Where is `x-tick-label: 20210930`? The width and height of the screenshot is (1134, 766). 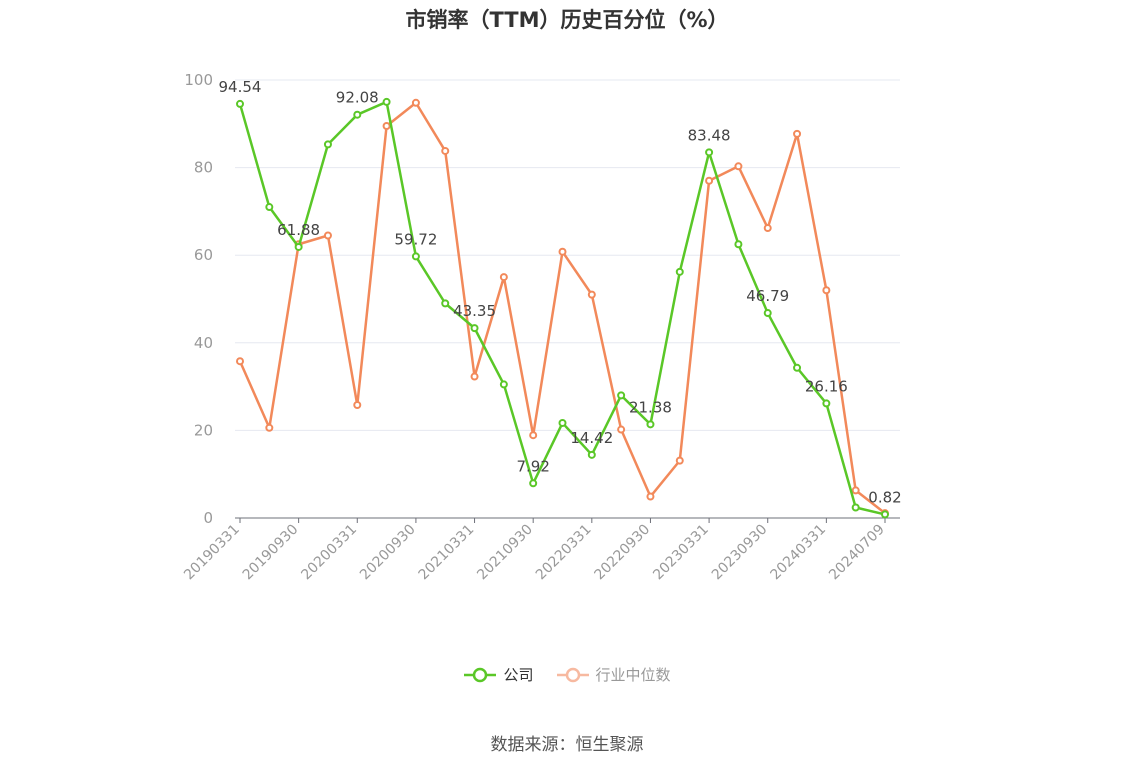 x-tick-label: 20210930 is located at coordinates (505, 553).